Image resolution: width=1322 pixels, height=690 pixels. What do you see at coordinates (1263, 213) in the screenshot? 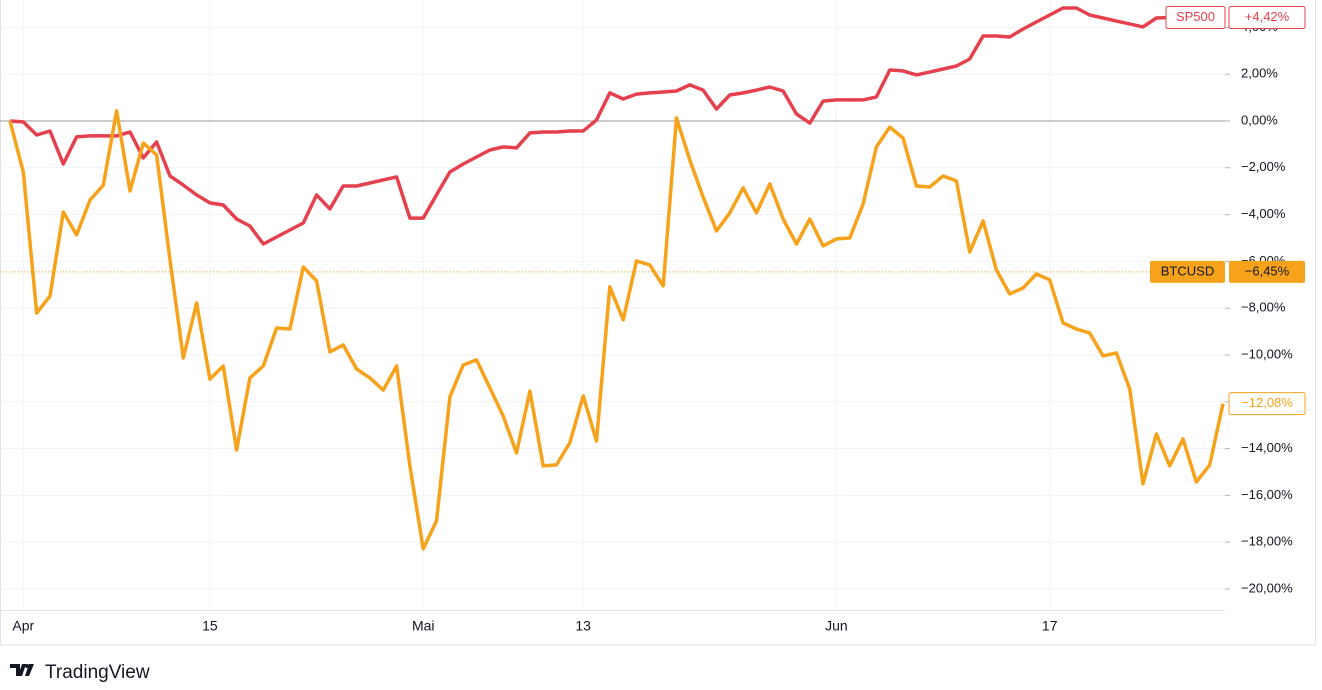
I see `y-tick-label: −4,00%` at bounding box center [1263, 213].